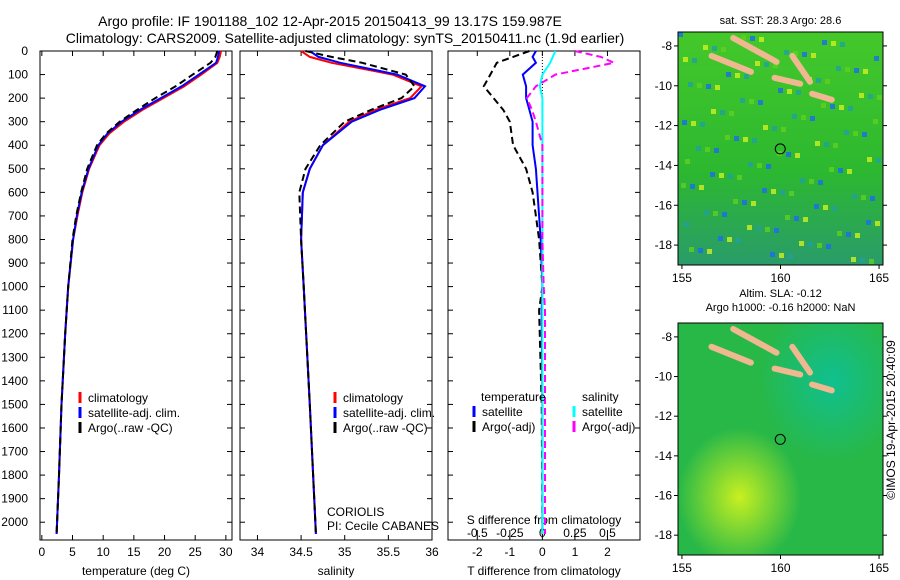  What do you see at coordinates (571, 292) in the screenshot?
I see `series-line-s-argo-adj-` at bounding box center [571, 292].